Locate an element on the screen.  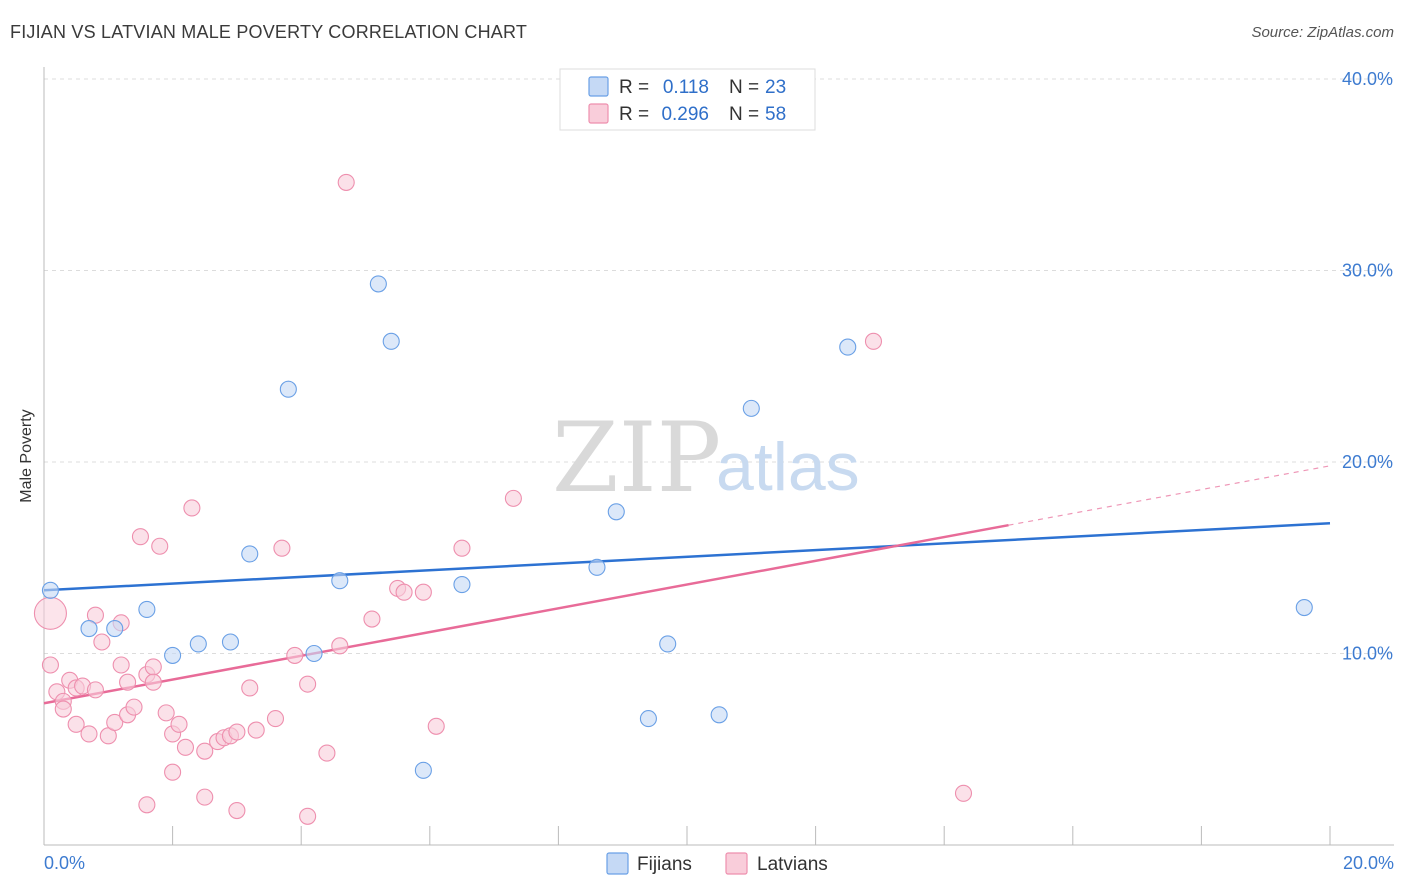
series-legend: Fijians Latvians is located at coordinates (717, 863).